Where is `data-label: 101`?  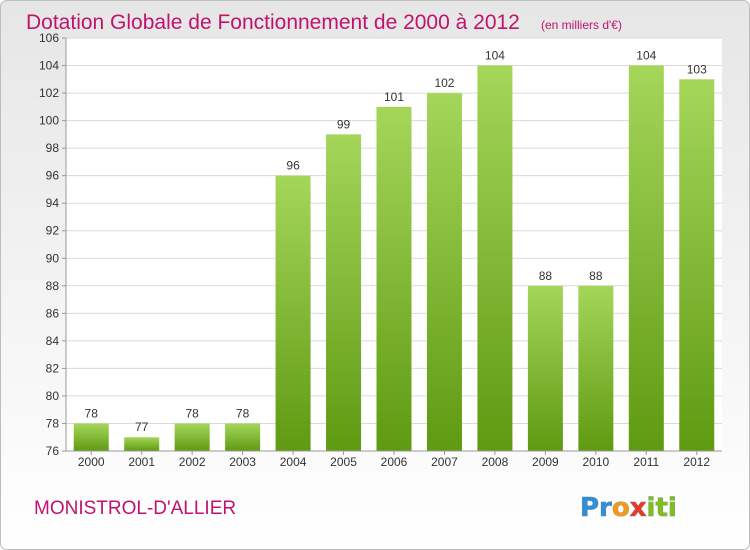
data-label: 101 is located at coordinates (394, 97).